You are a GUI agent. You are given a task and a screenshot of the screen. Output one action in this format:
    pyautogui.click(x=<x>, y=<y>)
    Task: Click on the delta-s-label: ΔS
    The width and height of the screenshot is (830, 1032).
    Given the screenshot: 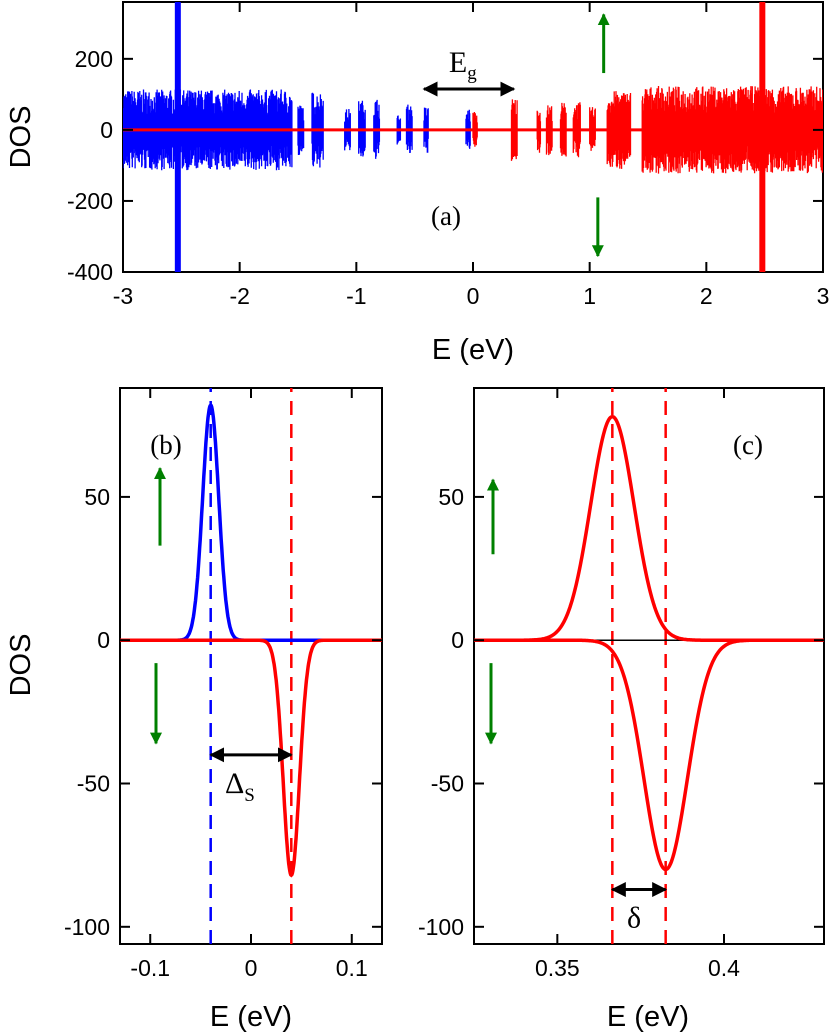 What is the action you would take?
    pyautogui.click(x=240, y=786)
    